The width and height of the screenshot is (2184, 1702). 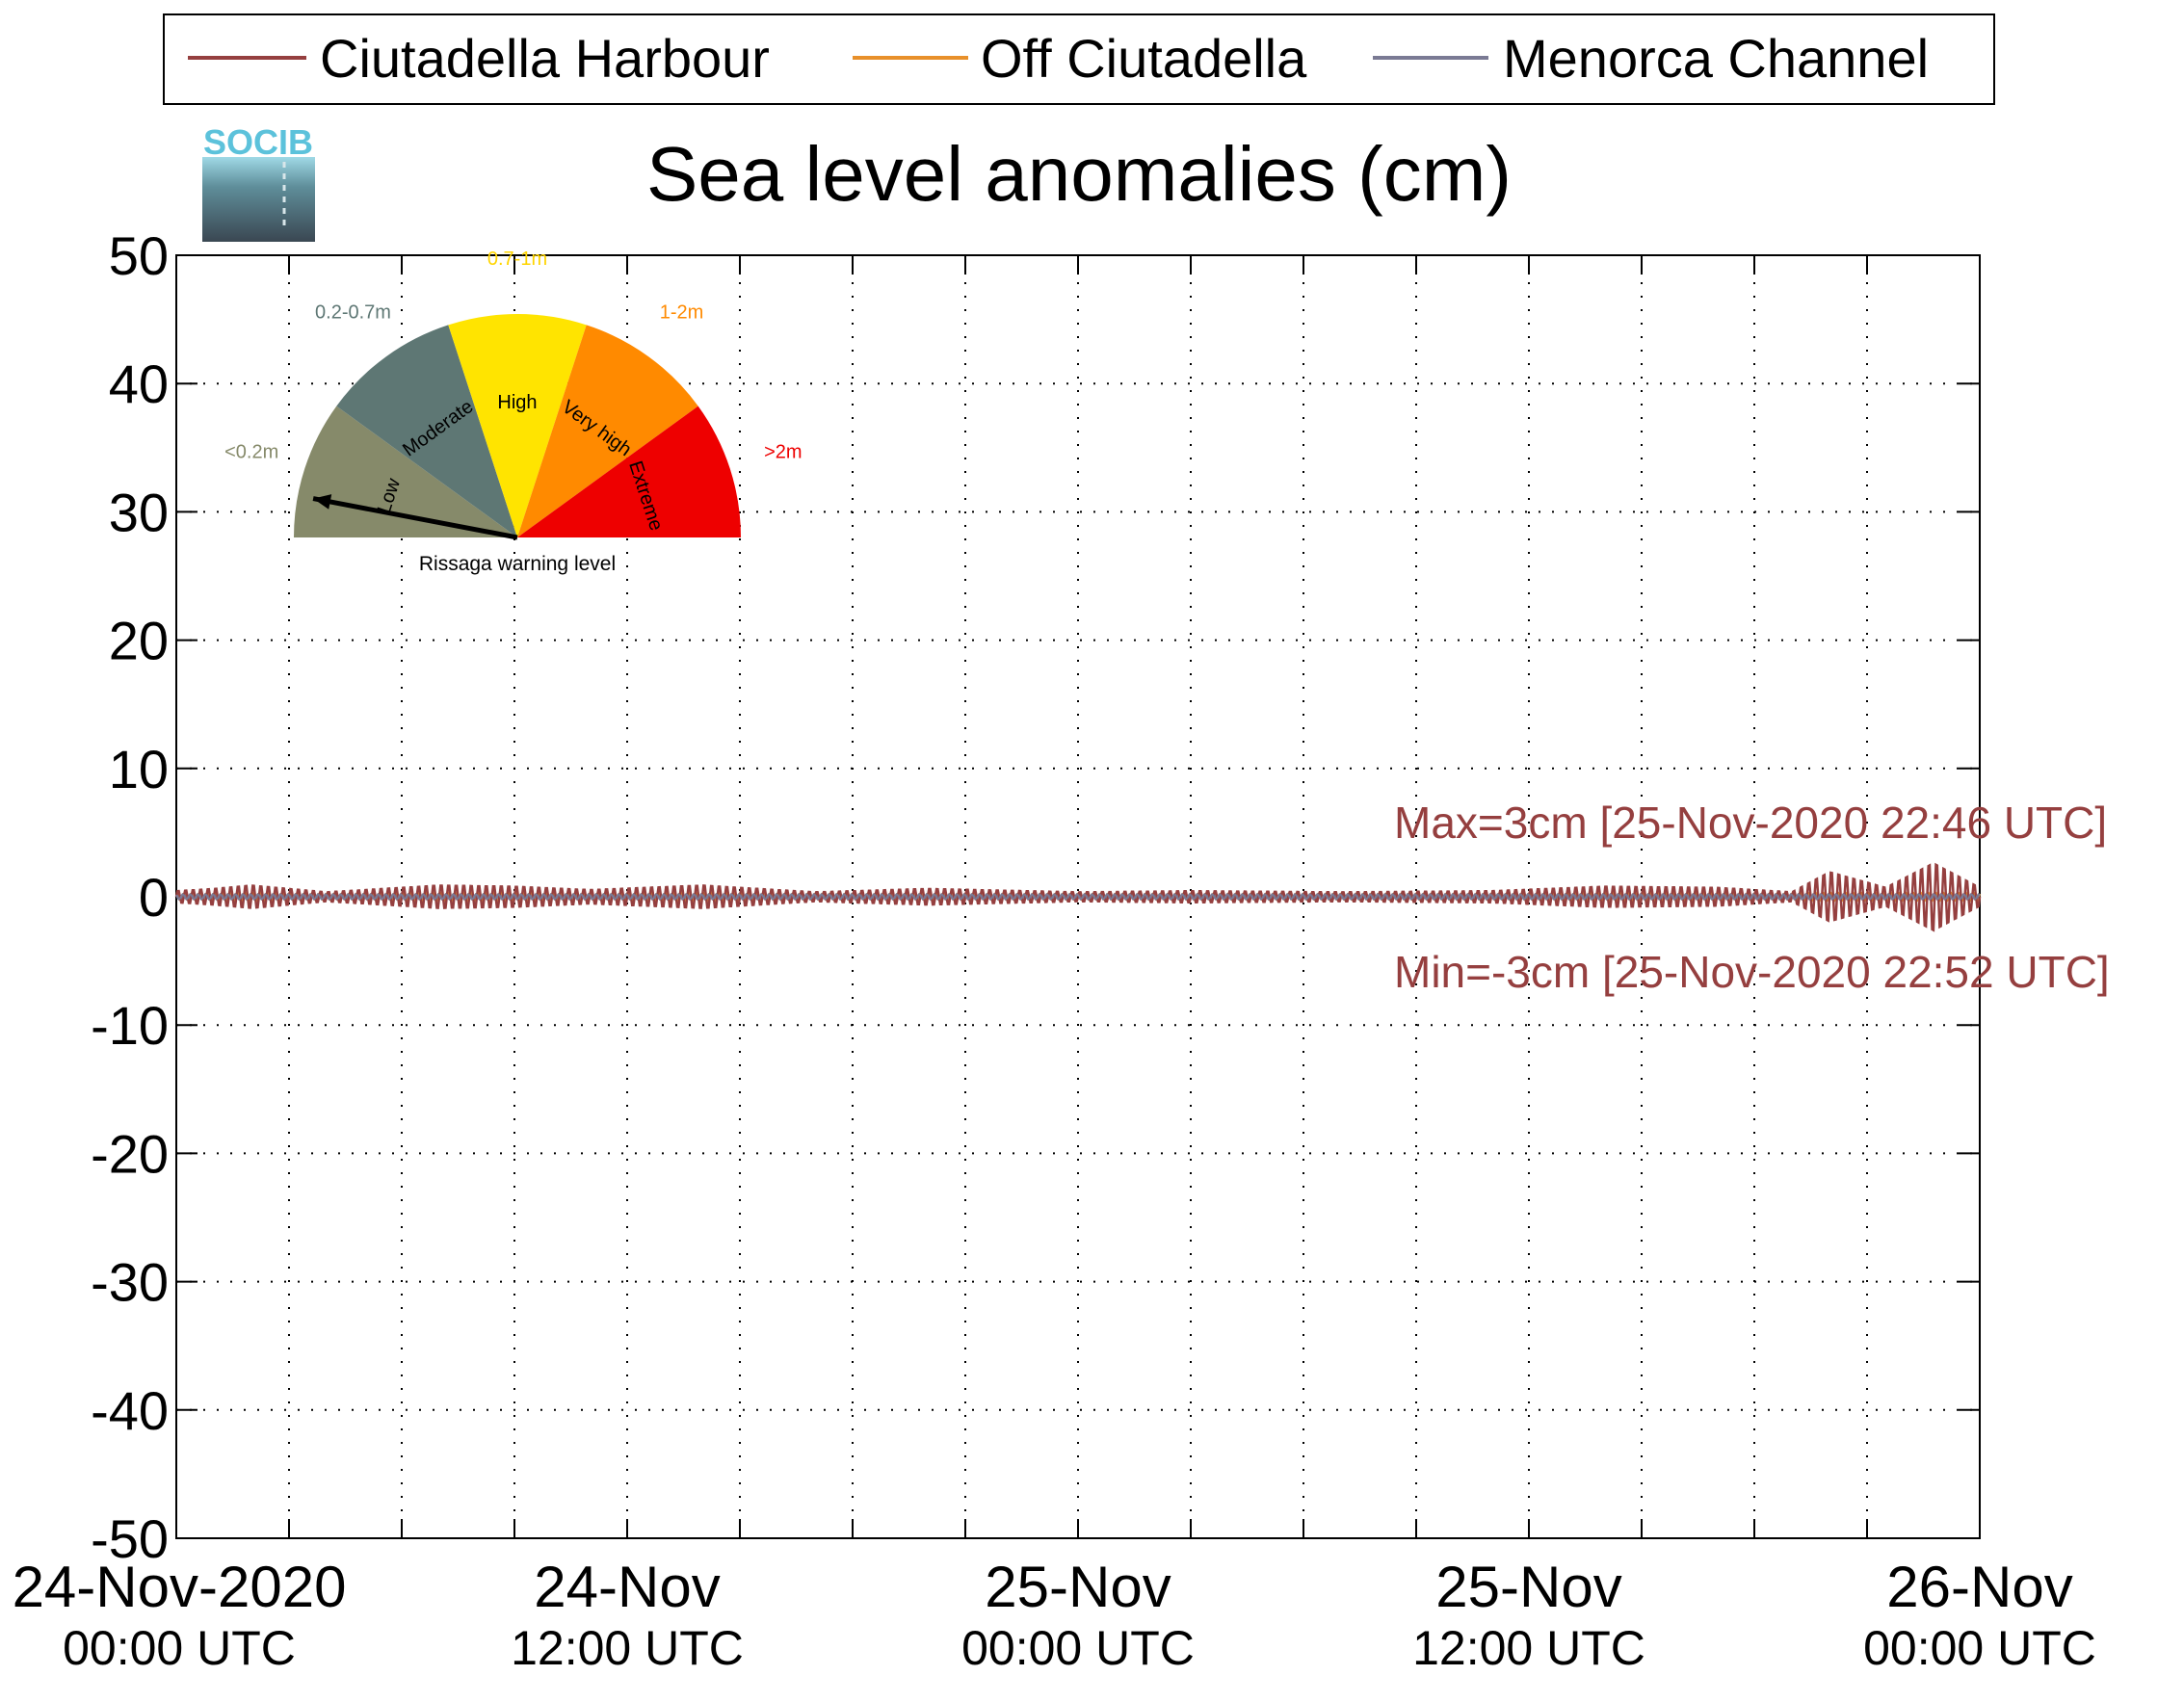 I want to click on series-line-menorca-channel-top, so click(x=1078, y=897).